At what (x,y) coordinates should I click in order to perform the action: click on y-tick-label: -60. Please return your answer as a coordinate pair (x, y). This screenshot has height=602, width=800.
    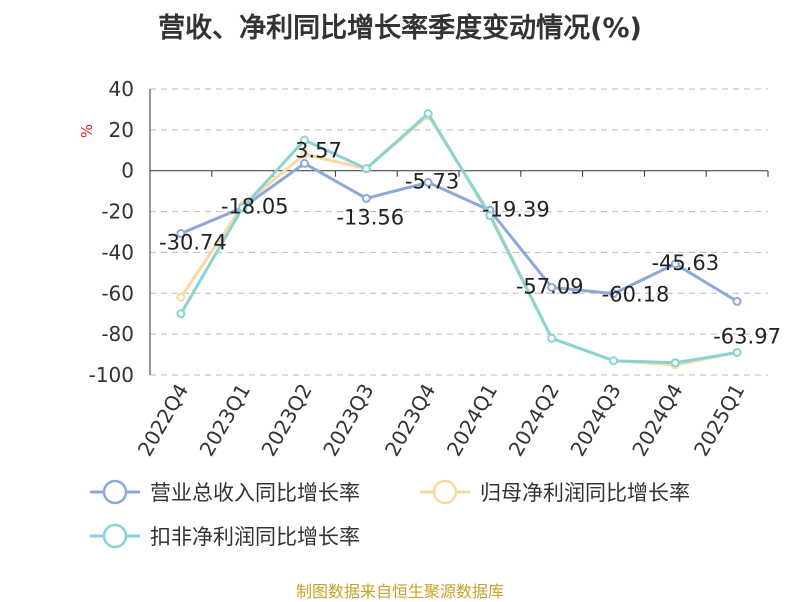
    Looking at the image, I should click on (117, 293).